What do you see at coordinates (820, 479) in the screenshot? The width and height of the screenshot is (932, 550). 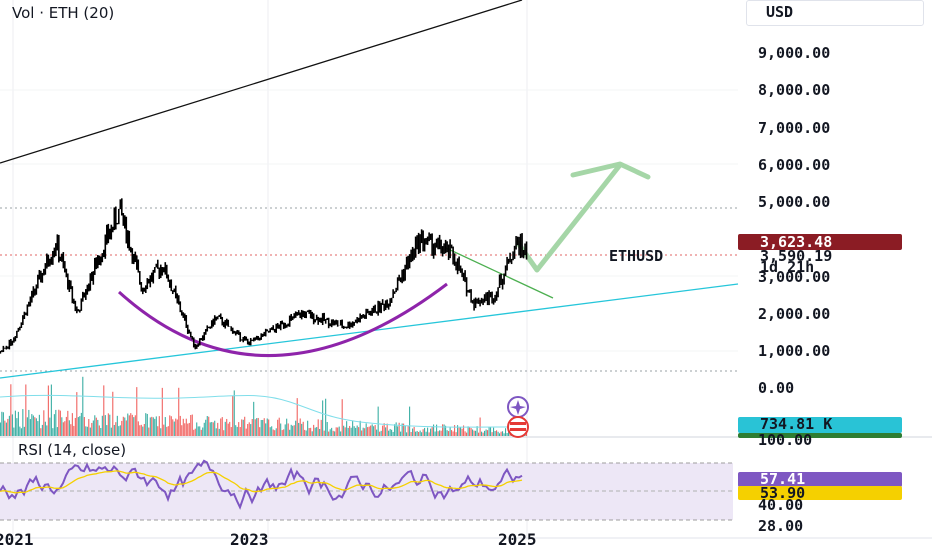 I see `rsi-value-tag` at bounding box center [820, 479].